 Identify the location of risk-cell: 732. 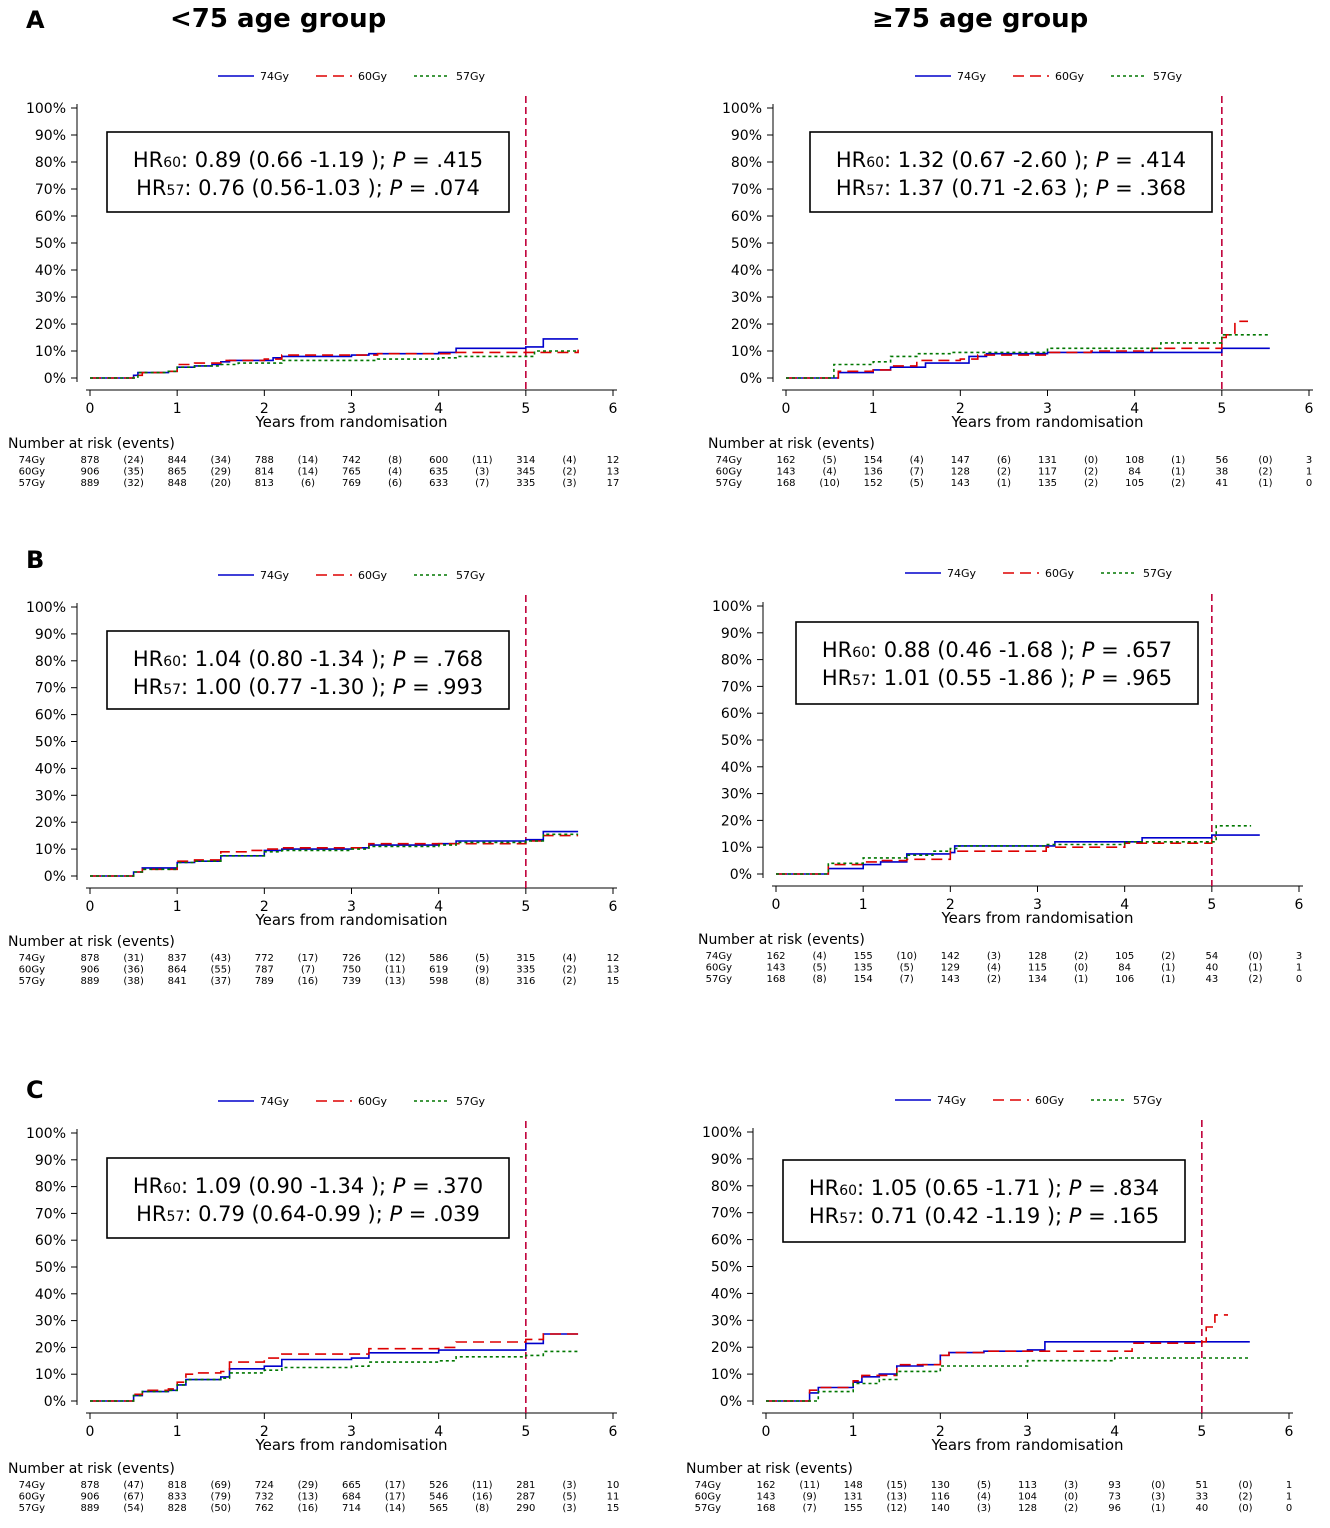
(264, 1497).